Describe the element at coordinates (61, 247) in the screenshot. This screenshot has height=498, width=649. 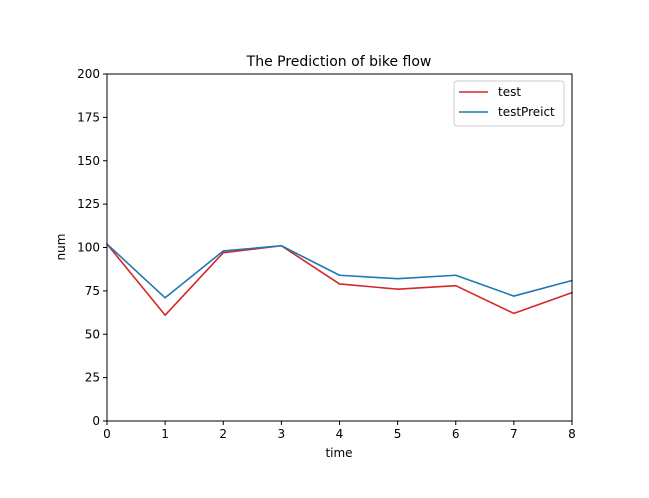
I see `y-axis-label: num` at that location.